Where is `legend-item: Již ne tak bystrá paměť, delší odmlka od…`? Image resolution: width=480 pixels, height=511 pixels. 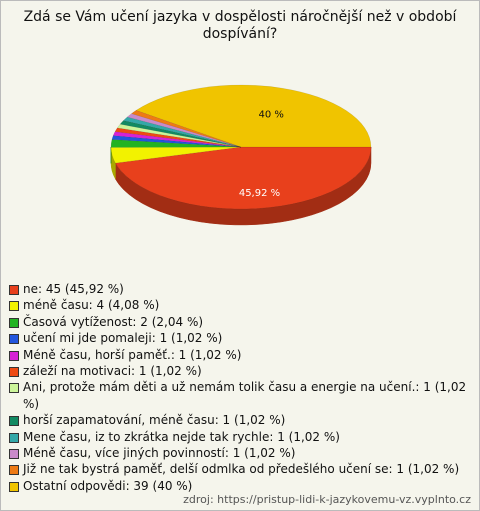
legend-item: Již ne tak bystrá paměť, delší odmlka od… is located at coordinates (239, 469).